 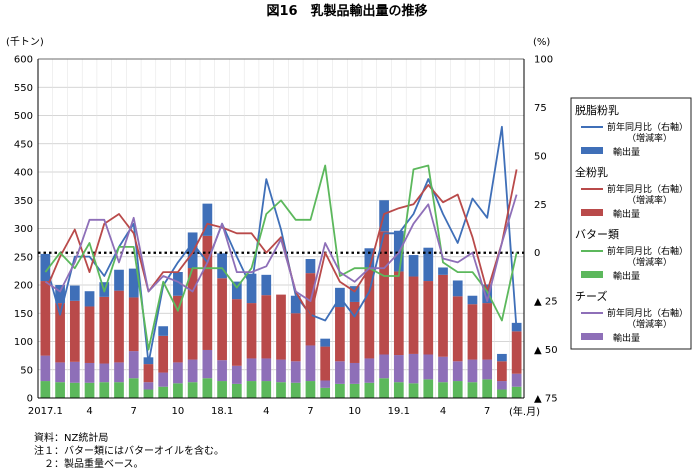 I want to click on x-tick-label: 2017.1, so click(x=45, y=411).